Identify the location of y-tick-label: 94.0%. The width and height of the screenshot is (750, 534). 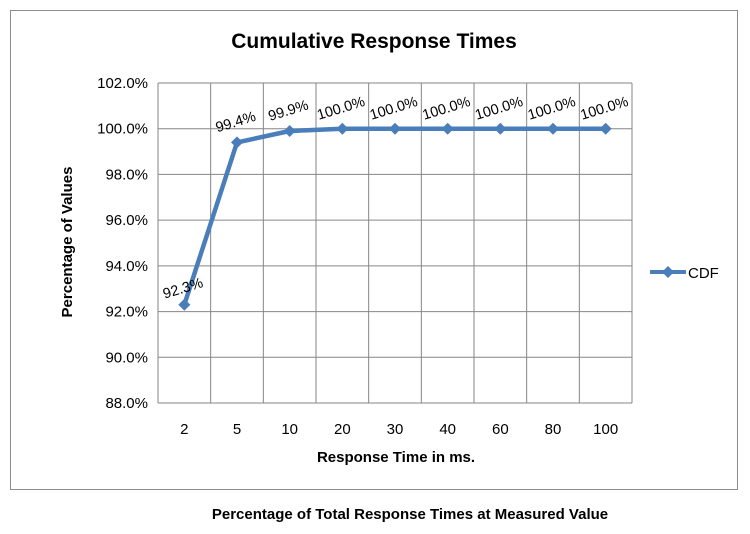
(126, 266).